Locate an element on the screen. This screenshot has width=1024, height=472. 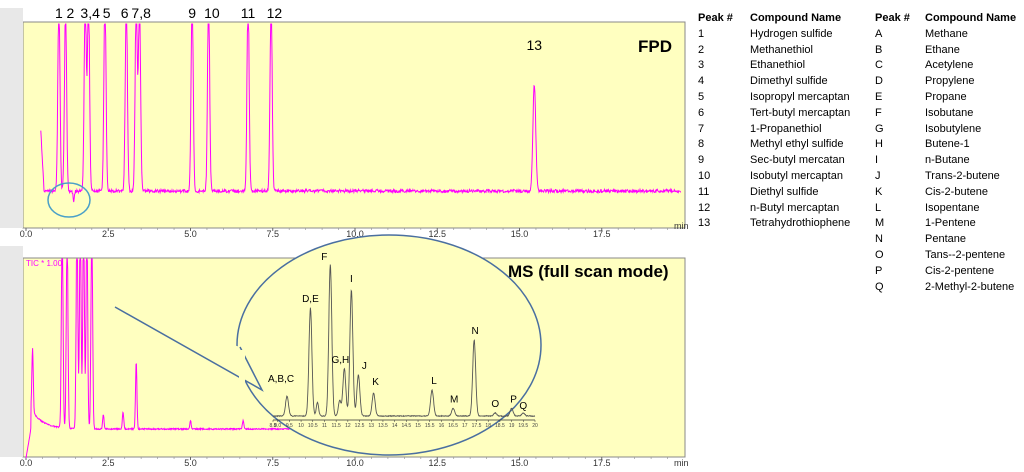
legend-compound-name: 1-Propanethiol is located at coordinates (786, 128).